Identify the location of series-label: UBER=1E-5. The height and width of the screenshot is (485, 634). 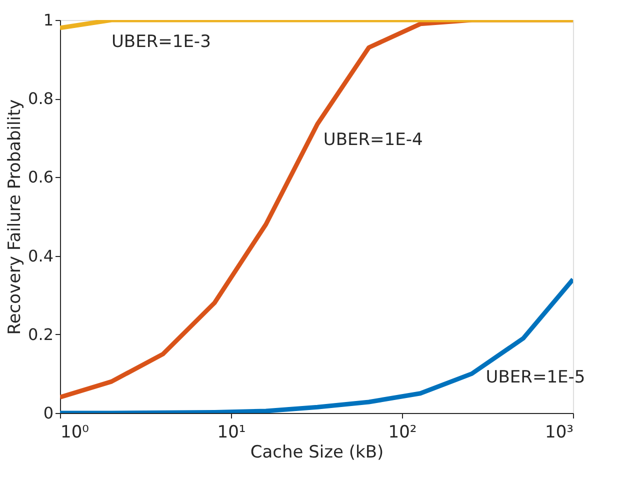
(536, 378).